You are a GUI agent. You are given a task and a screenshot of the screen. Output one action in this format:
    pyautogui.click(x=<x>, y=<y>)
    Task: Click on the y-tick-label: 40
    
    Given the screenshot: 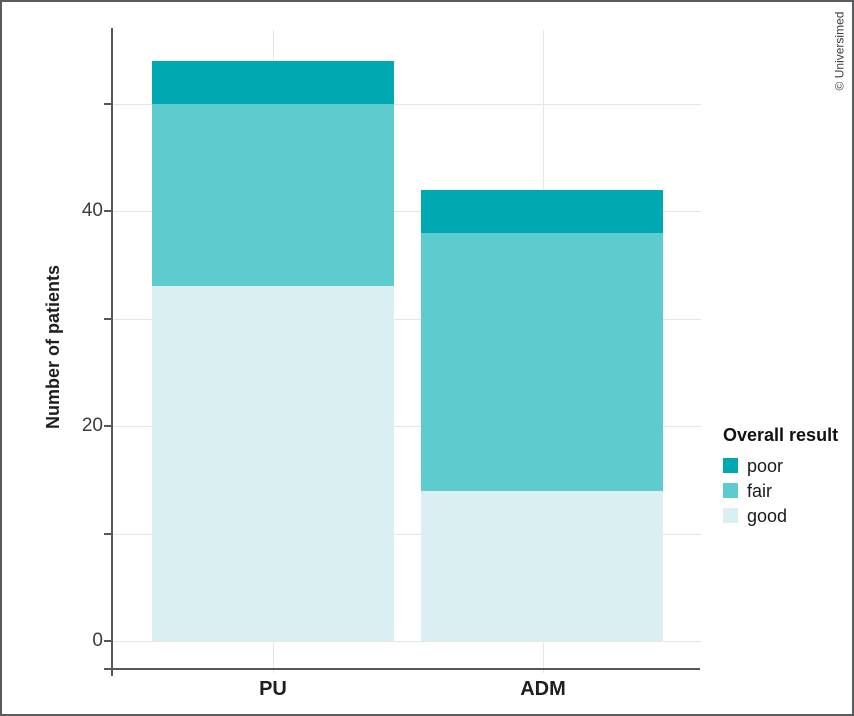 What is the action you would take?
    pyautogui.click(x=92, y=210)
    